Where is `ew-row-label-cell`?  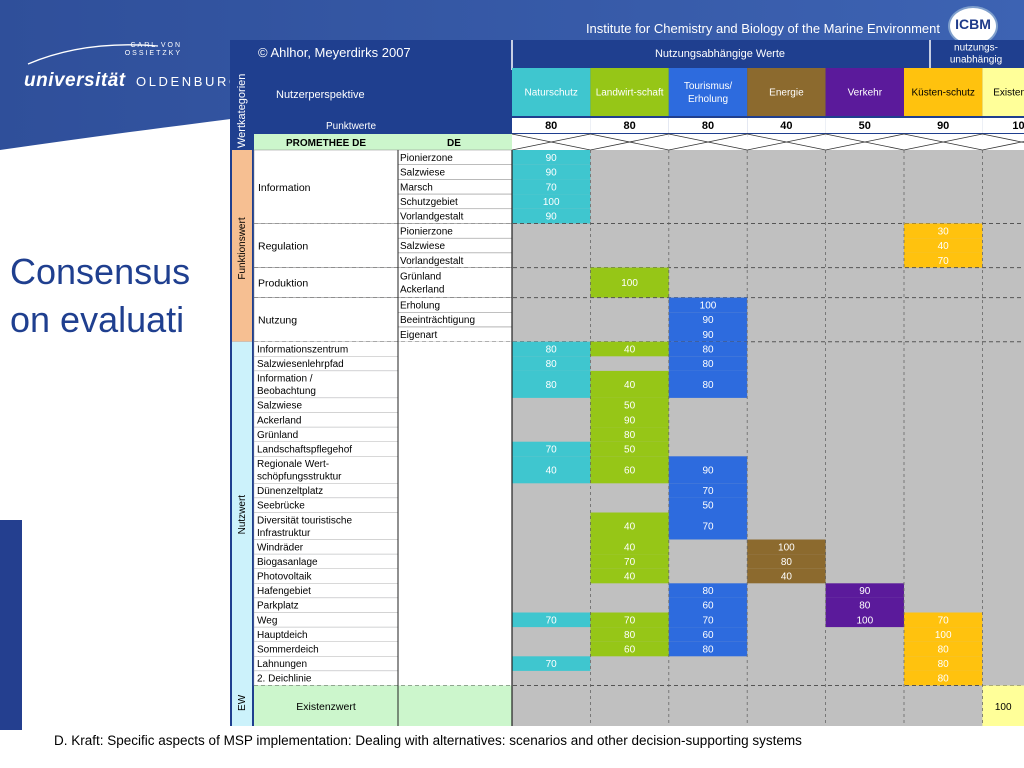 ew-row-label-cell is located at coordinates (326, 705).